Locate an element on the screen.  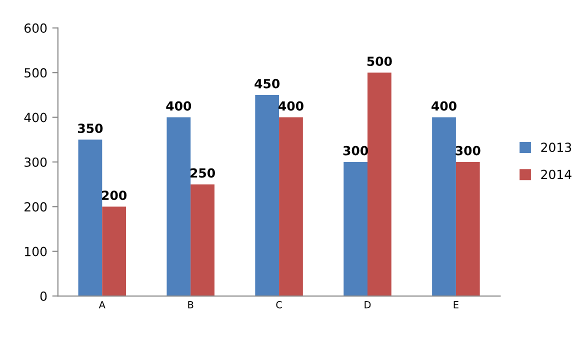
data-label: 350 is located at coordinates (90, 129).